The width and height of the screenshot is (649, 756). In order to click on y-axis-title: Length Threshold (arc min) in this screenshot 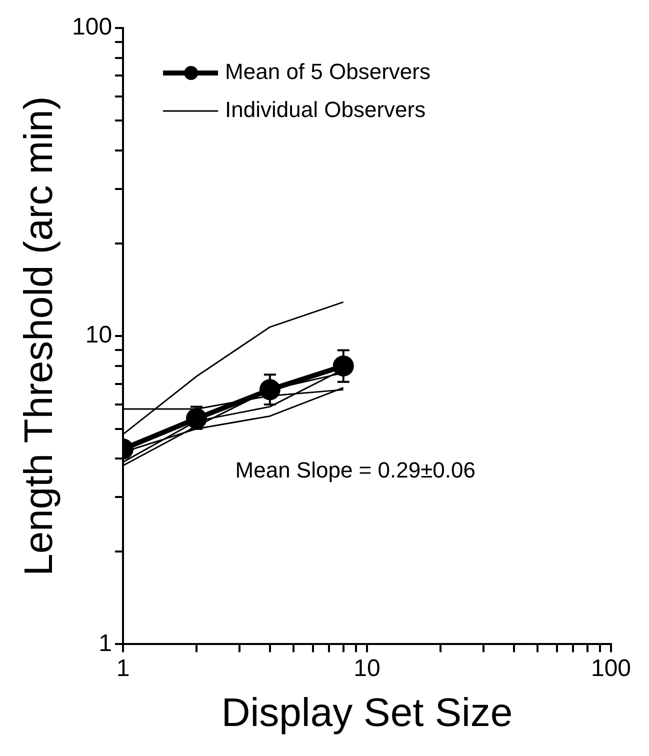, I will do `click(39, 336)`.